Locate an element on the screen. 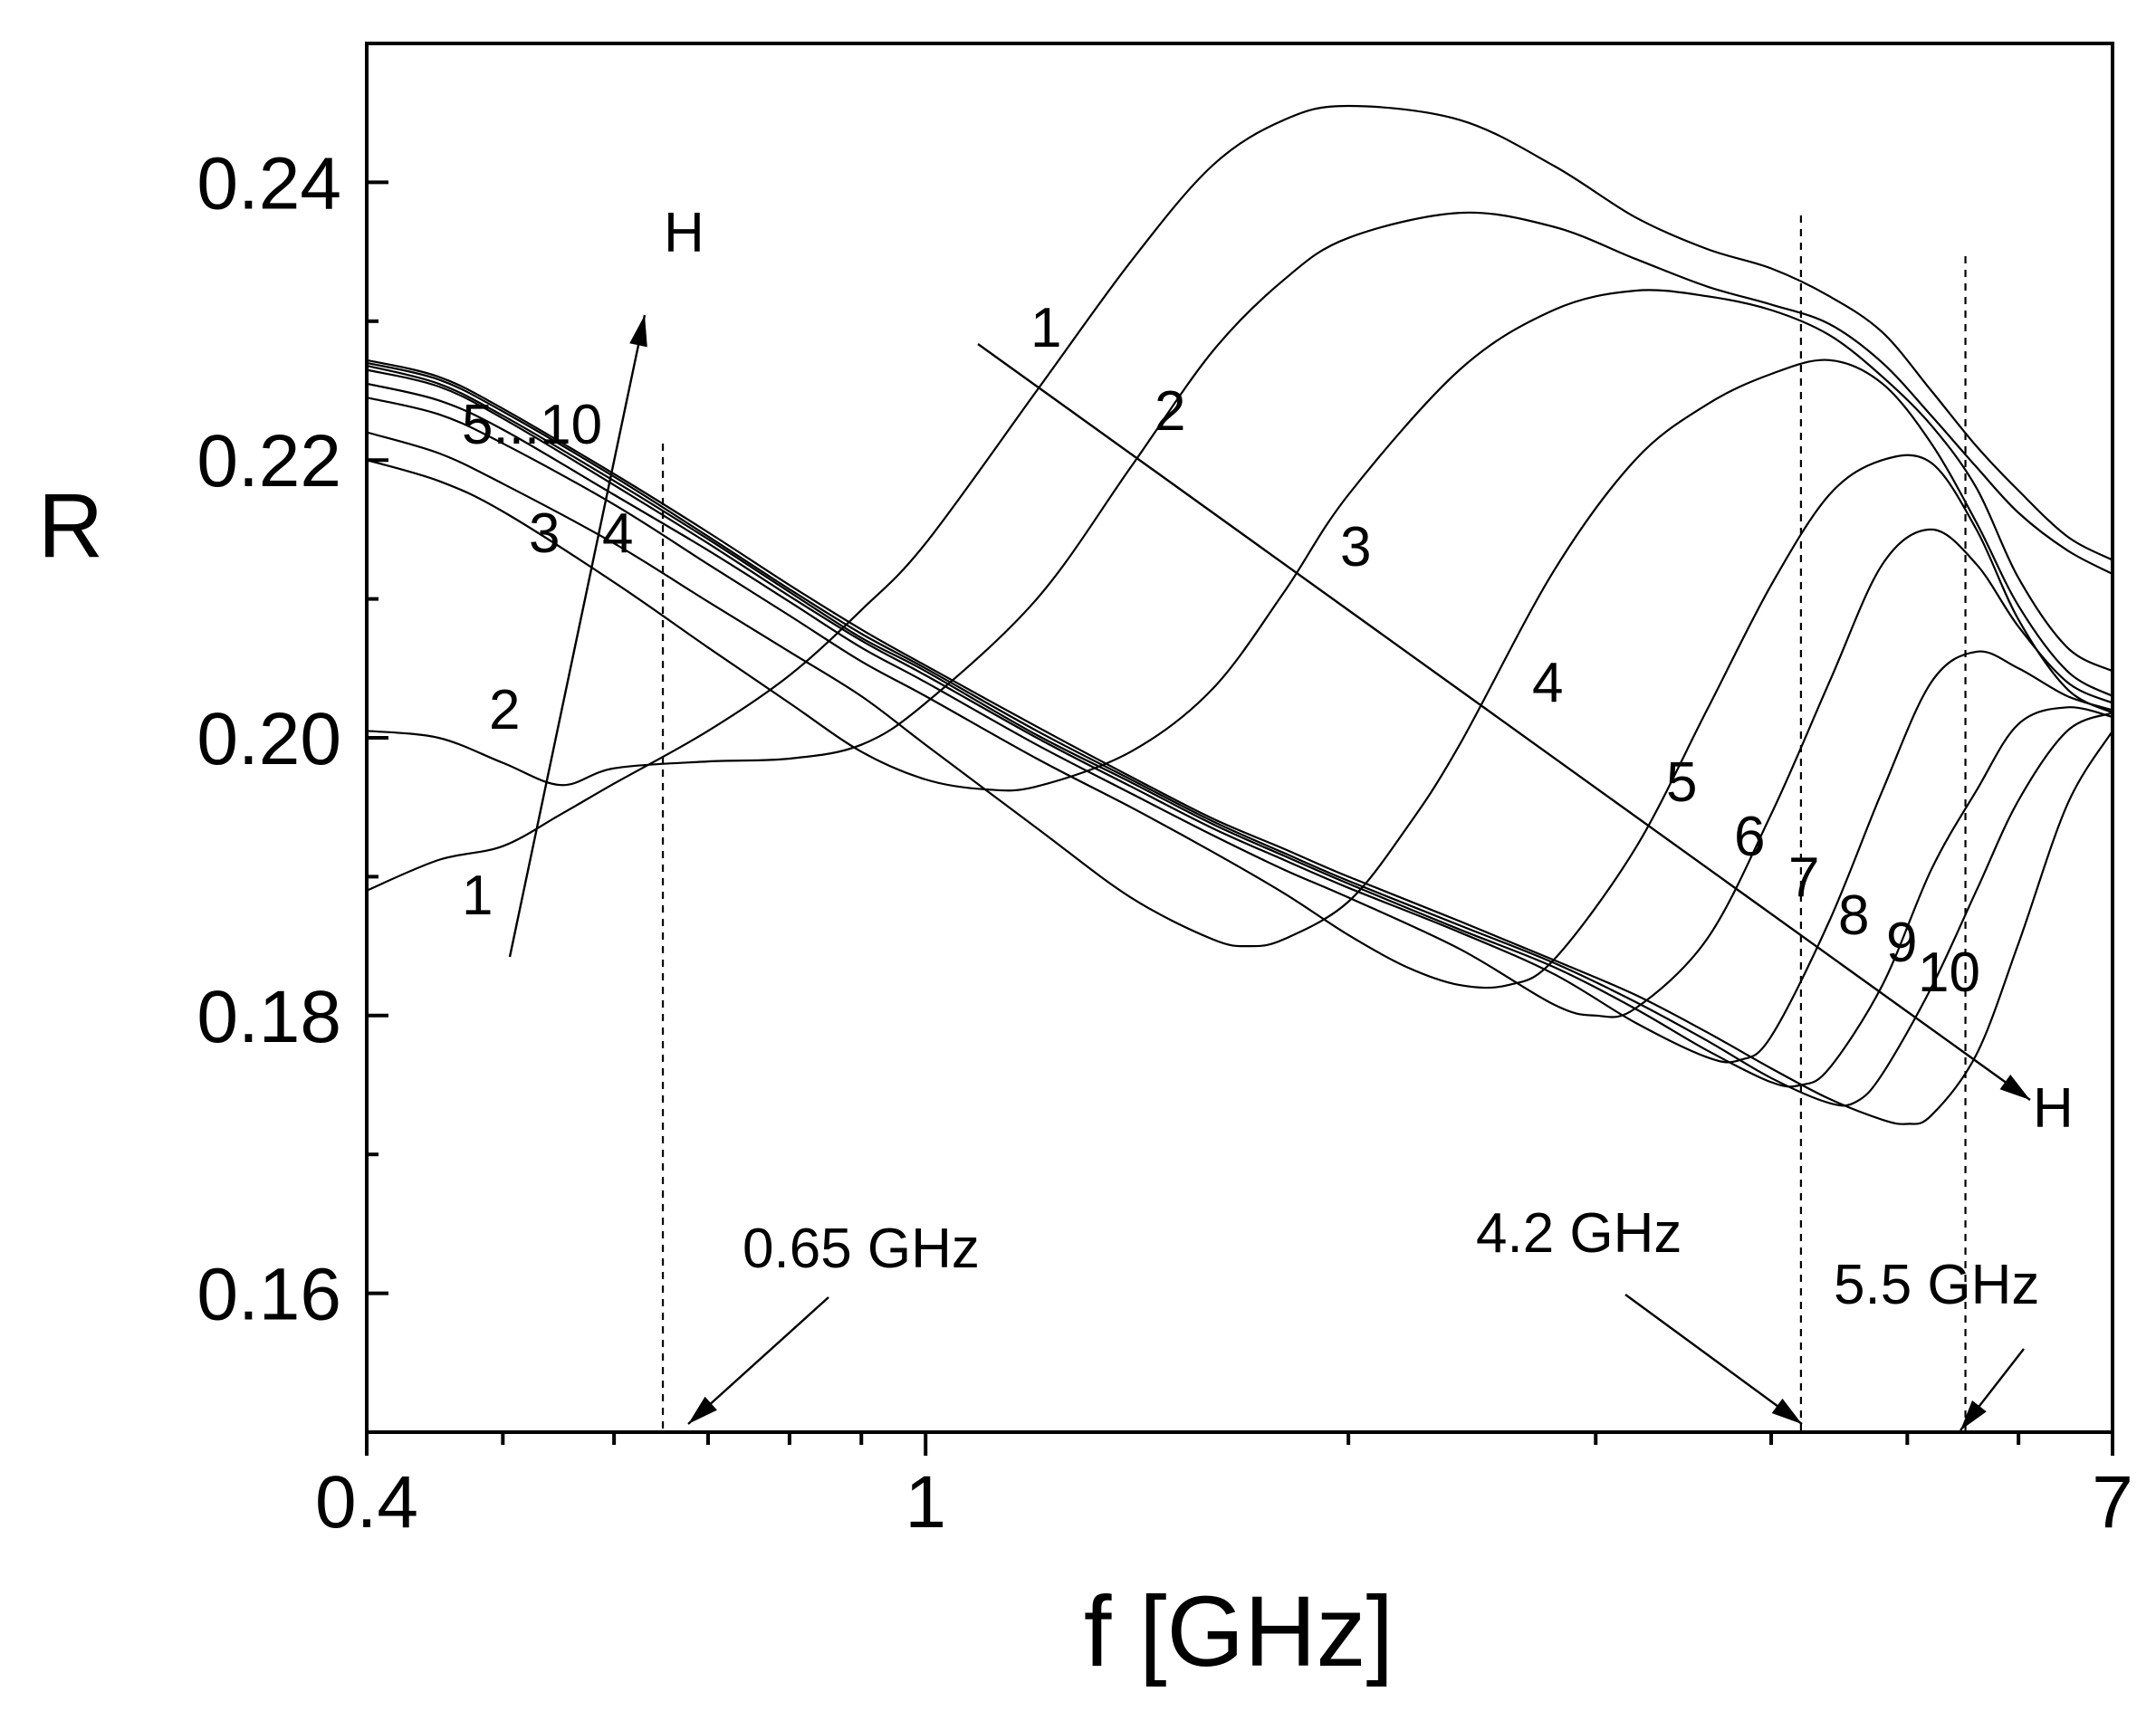  right-label-9: 9 is located at coordinates (1901, 943).